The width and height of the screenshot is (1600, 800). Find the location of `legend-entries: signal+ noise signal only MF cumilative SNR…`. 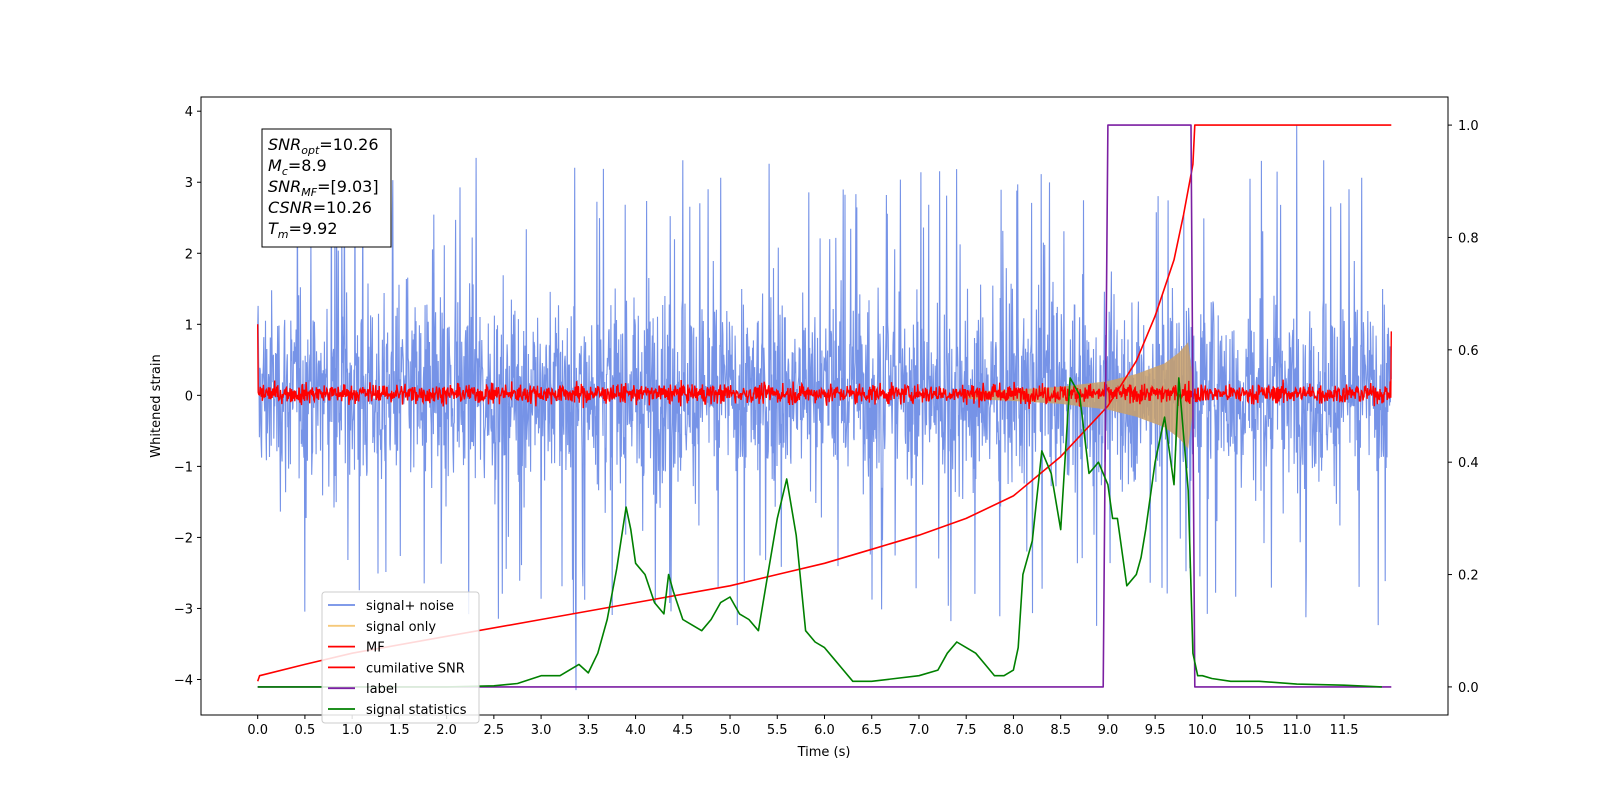

legend-entries: signal+ noise signal only MF cumilative SNR… is located at coordinates (397, 658).